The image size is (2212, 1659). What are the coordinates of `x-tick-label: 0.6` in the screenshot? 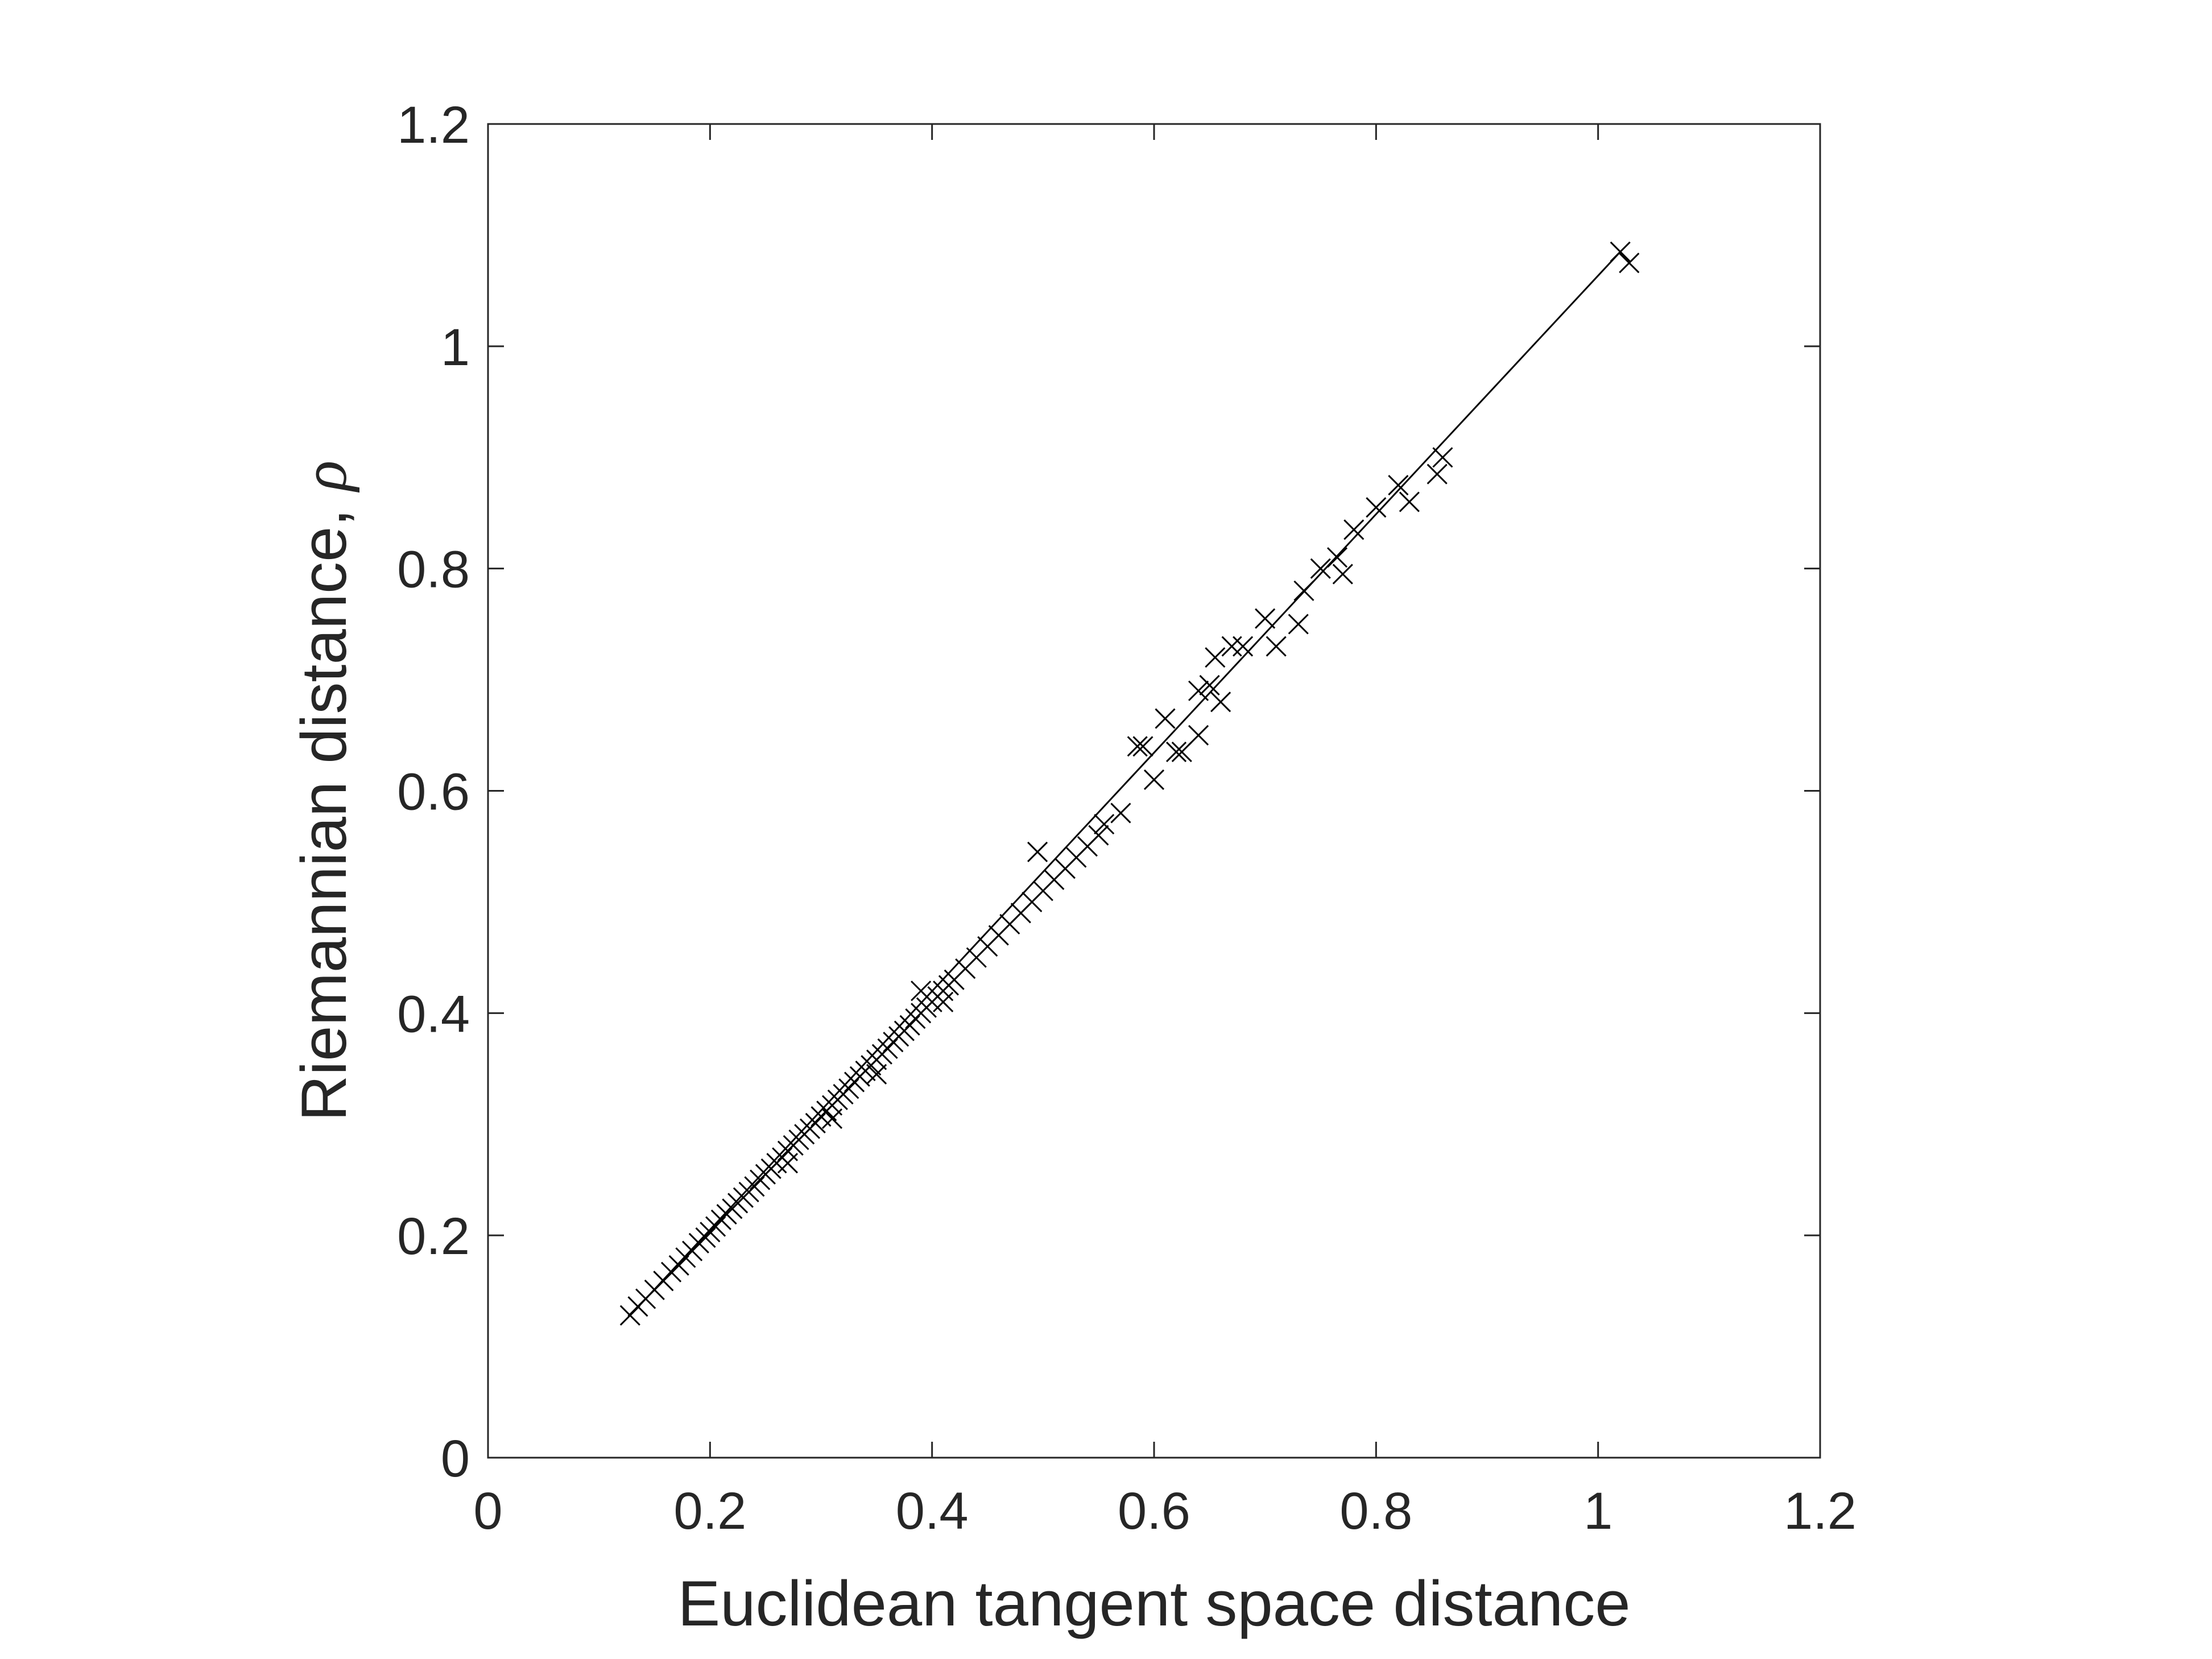 It's located at (1154, 1511).